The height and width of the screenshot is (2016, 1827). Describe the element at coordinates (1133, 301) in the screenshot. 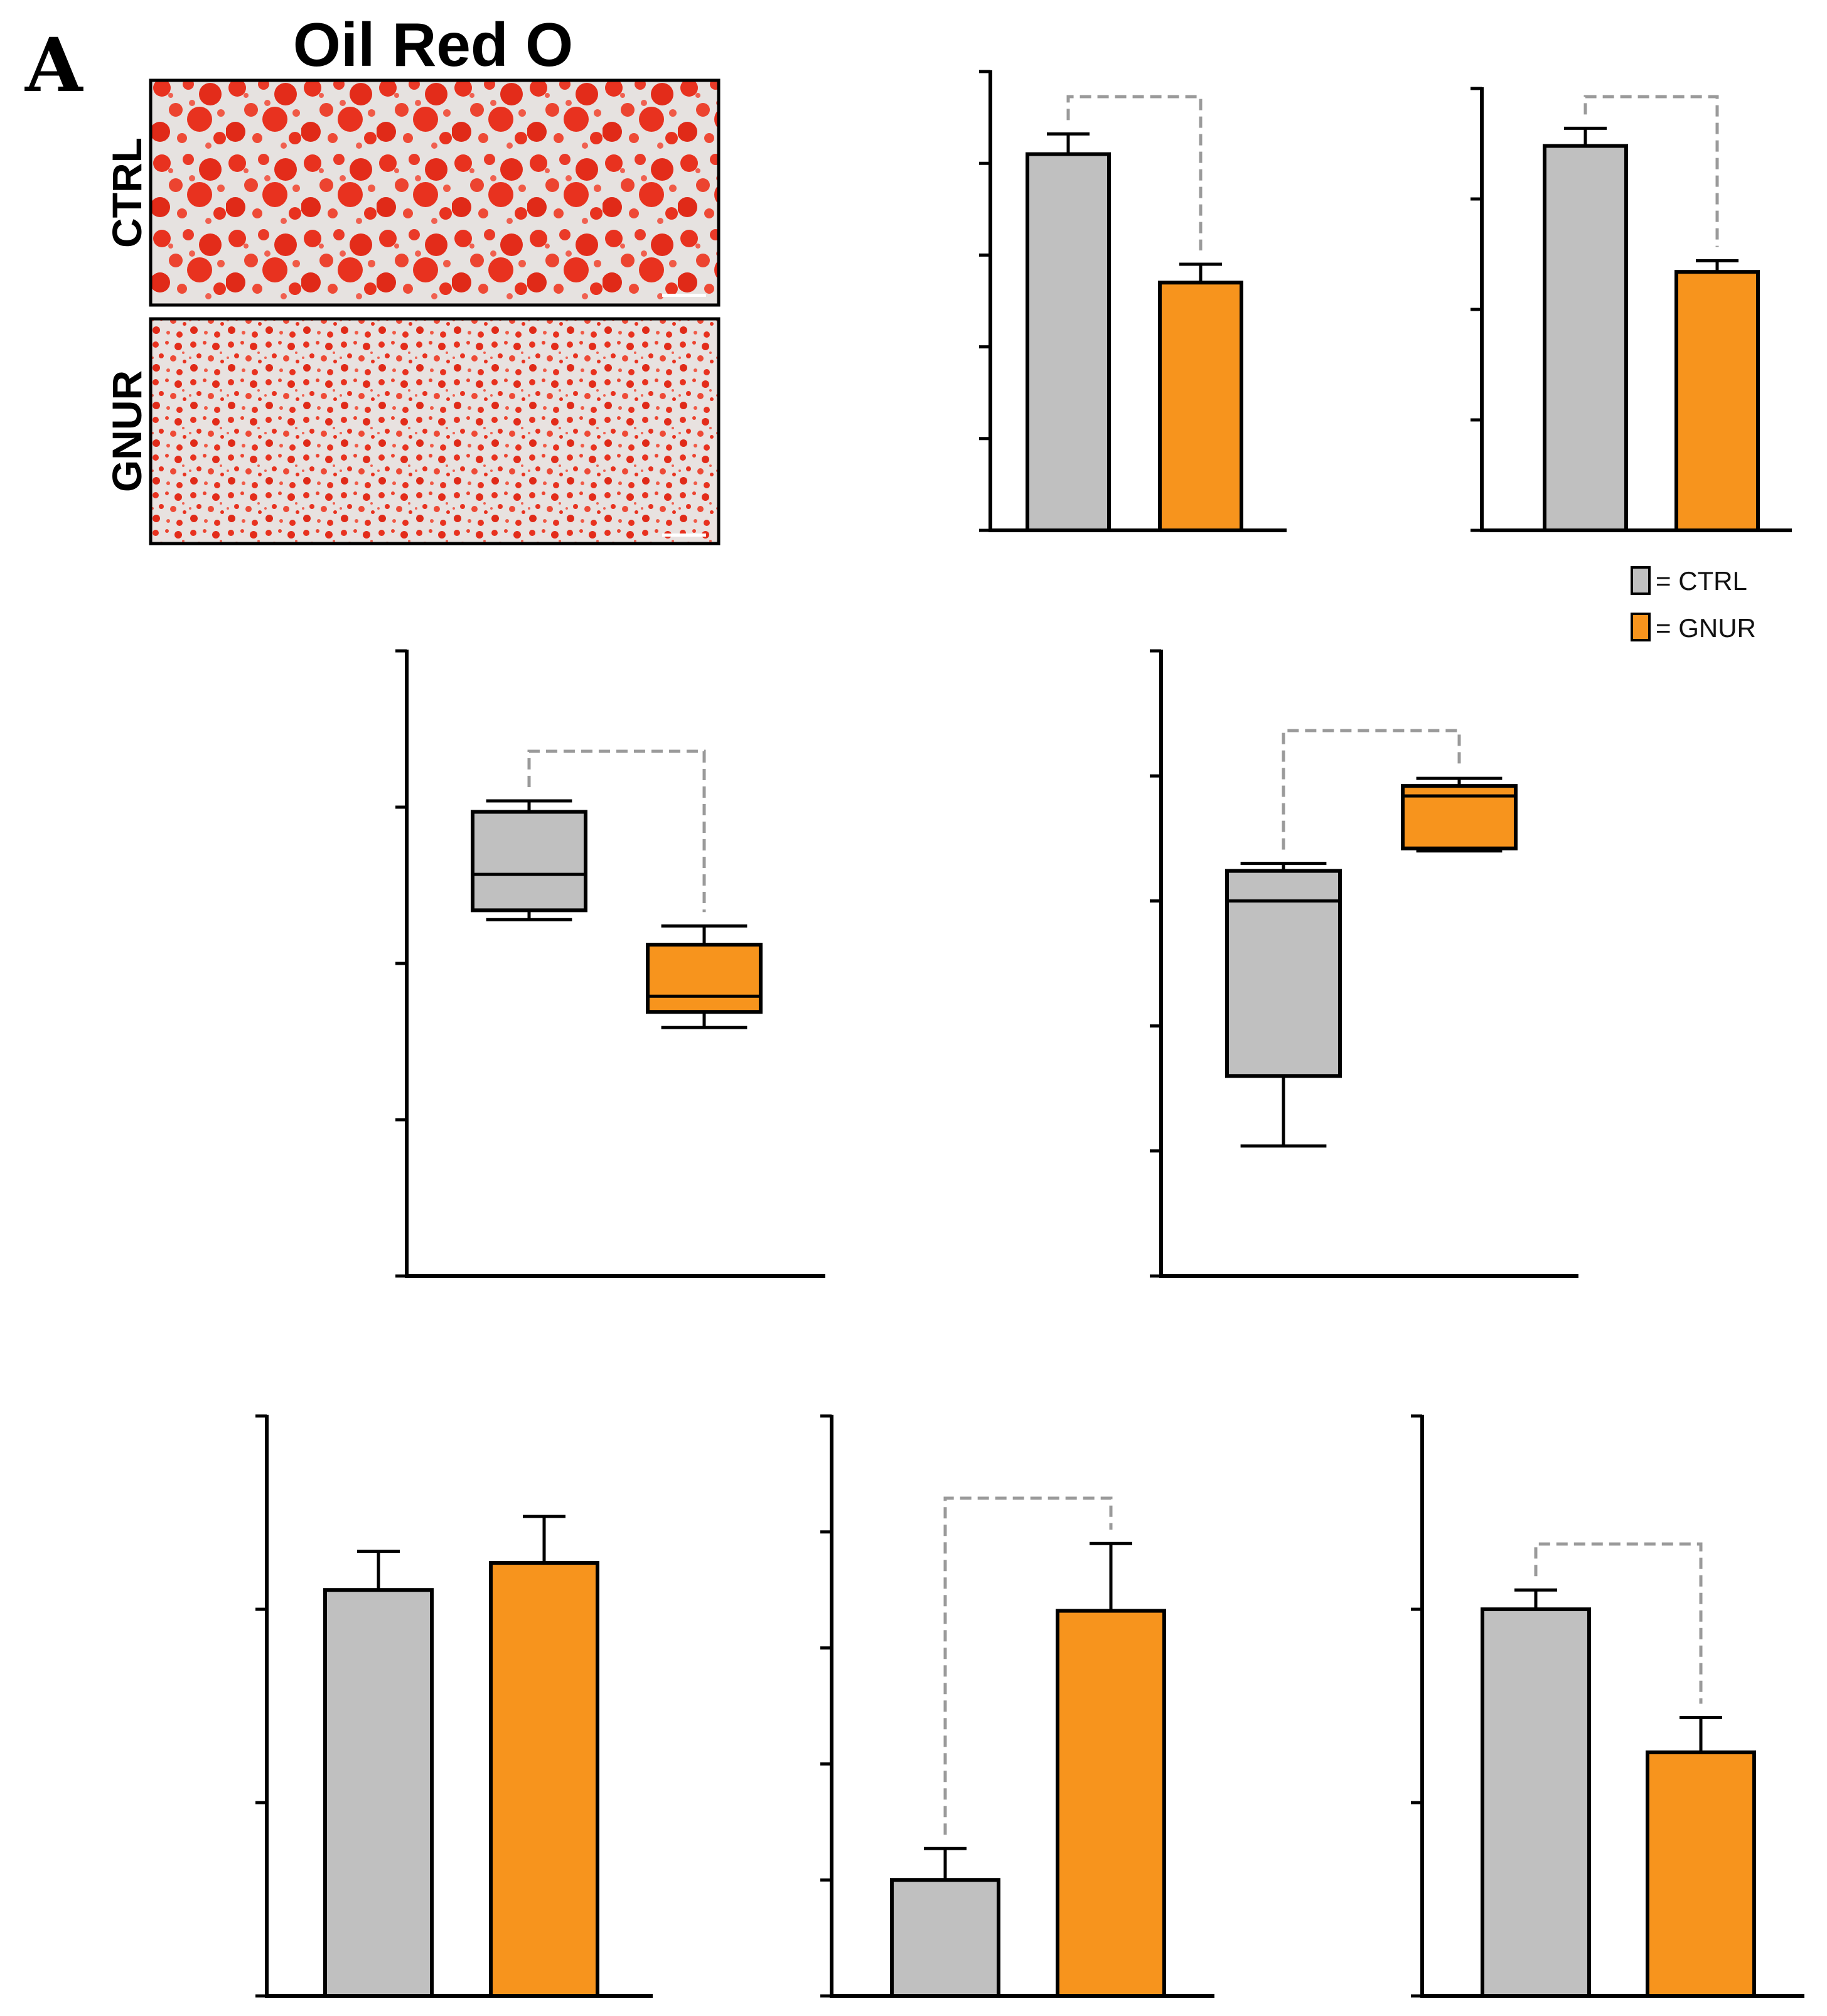

I see `chart-b` at that location.